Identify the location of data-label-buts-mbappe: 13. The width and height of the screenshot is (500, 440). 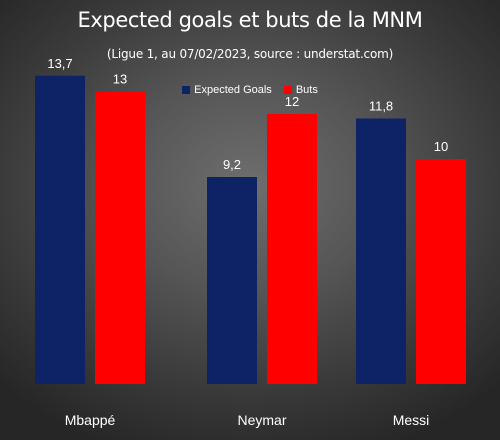
(120, 79).